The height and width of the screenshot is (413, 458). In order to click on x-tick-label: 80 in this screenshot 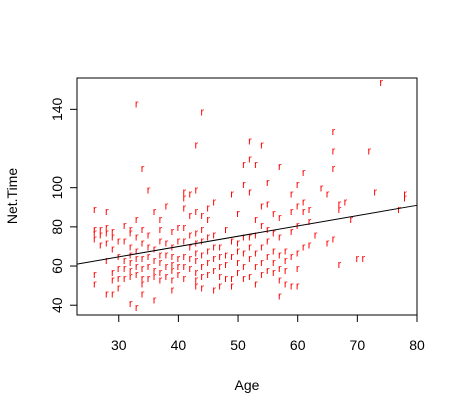, I will do `click(417, 345)`.